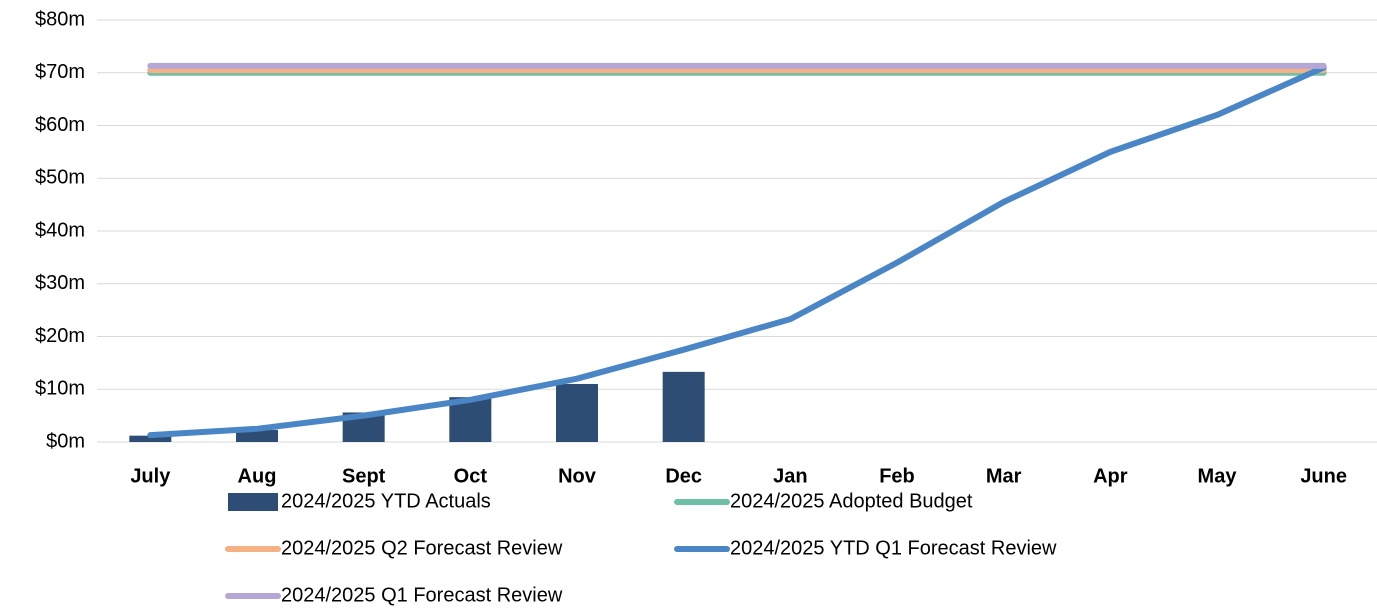 The width and height of the screenshot is (1377, 615). Describe the element at coordinates (364, 476) in the screenshot. I see `x-tick-label: Sept` at that location.